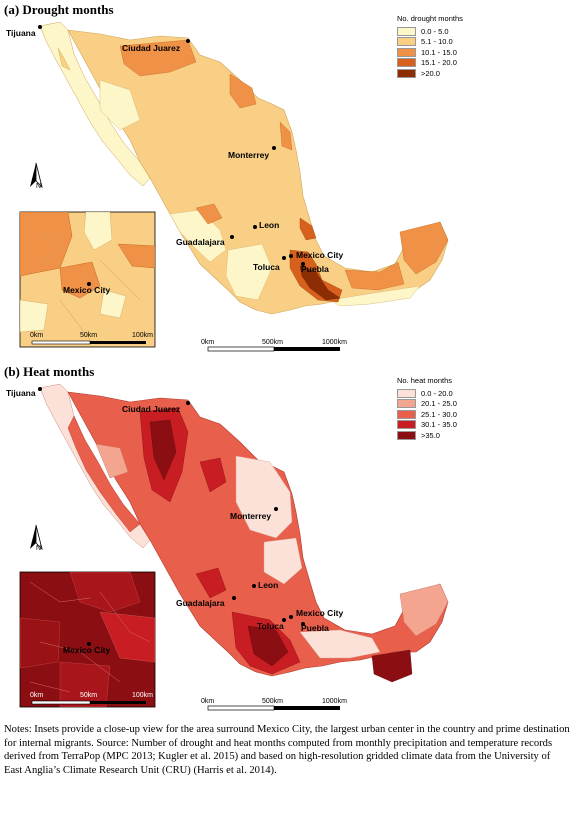 The height and width of the screenshot is (818, 573). I want to click on ciudad-juarez-marker, so click(188, 41).